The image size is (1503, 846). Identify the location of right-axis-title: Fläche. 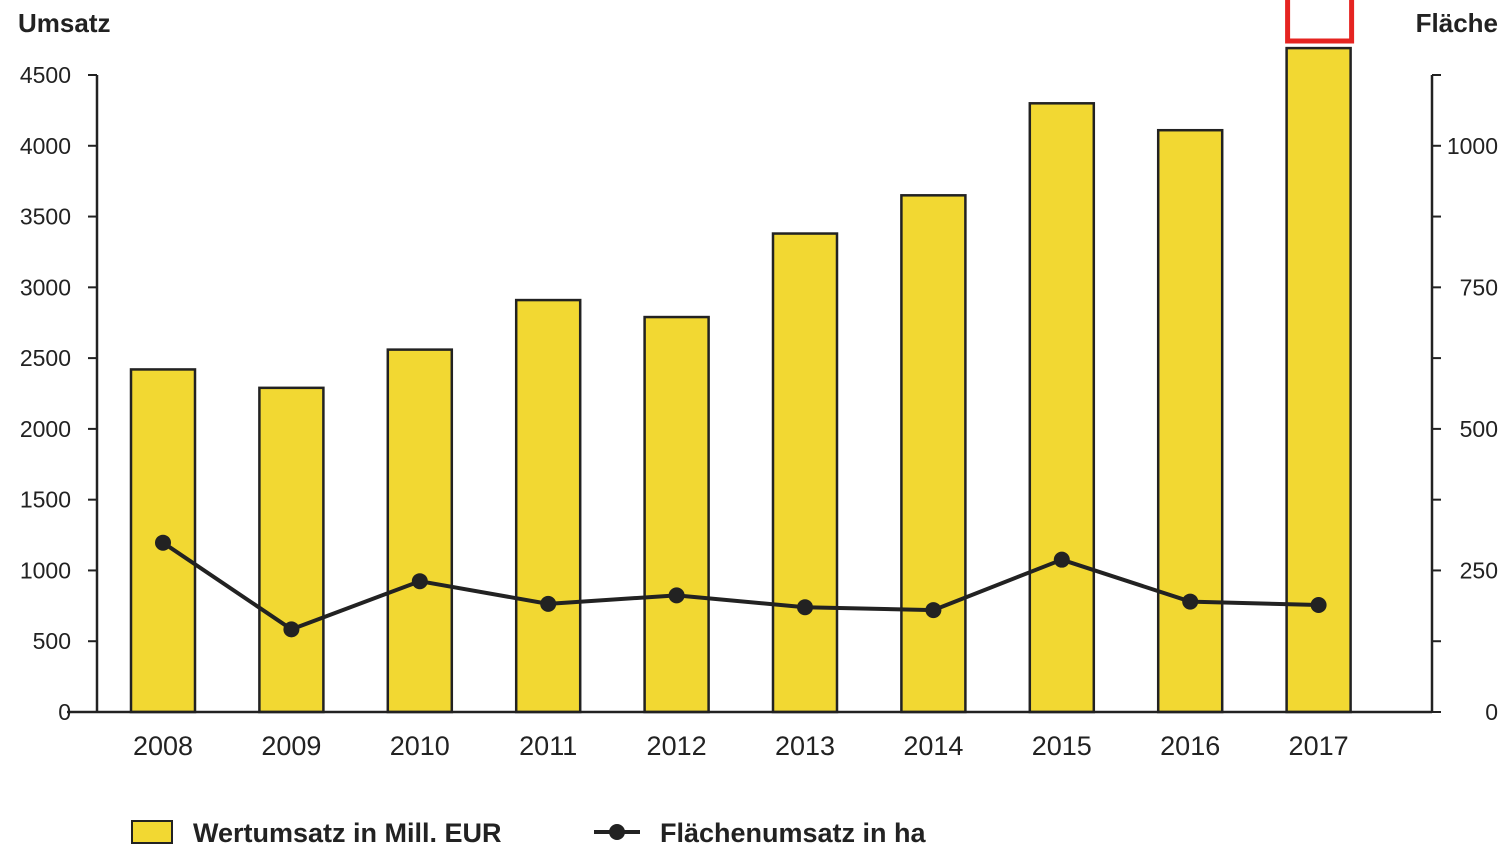
(1457, 23).